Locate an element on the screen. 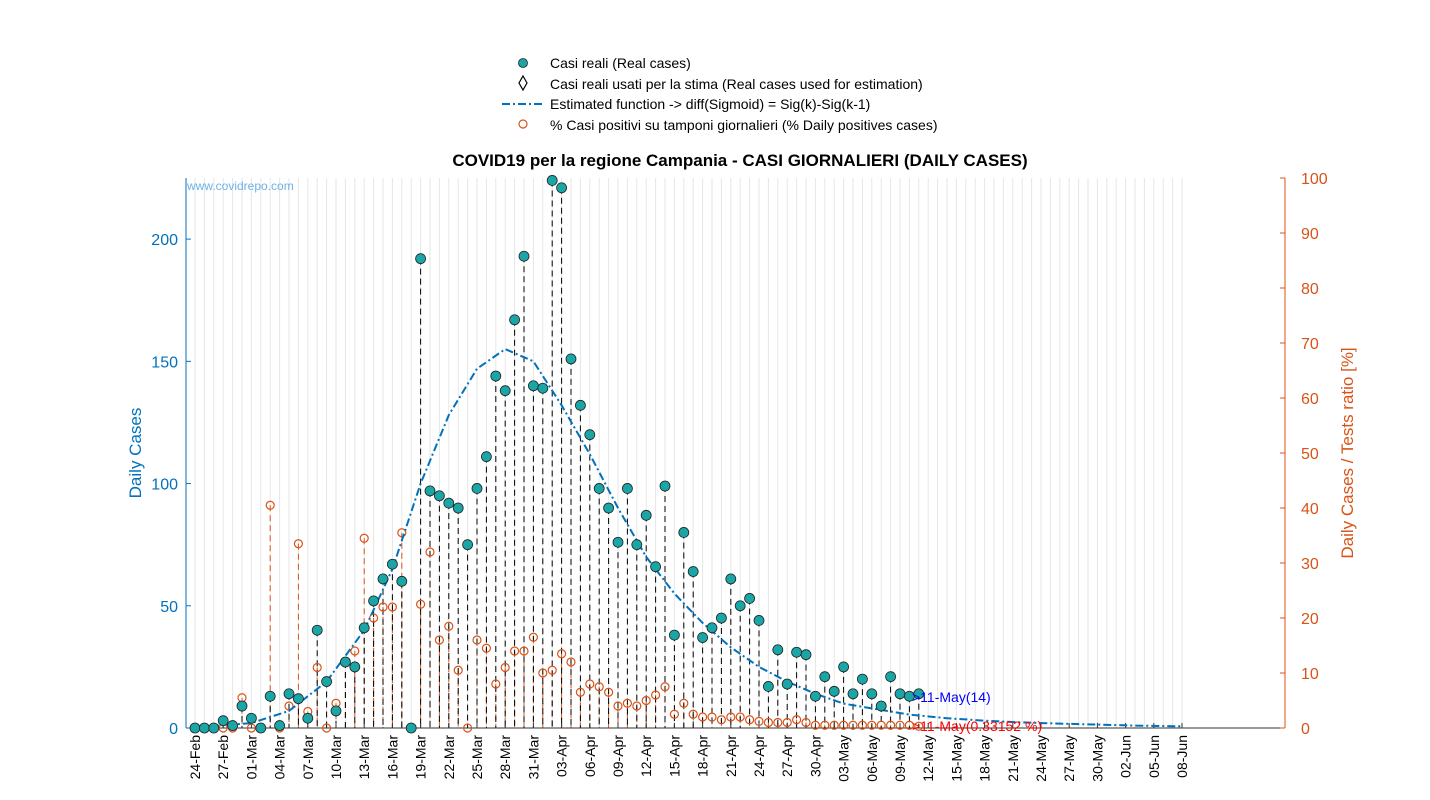 This screenshot has width=1430, height=800. x-tick-label: 18-May is located at coordinates (985, 758).